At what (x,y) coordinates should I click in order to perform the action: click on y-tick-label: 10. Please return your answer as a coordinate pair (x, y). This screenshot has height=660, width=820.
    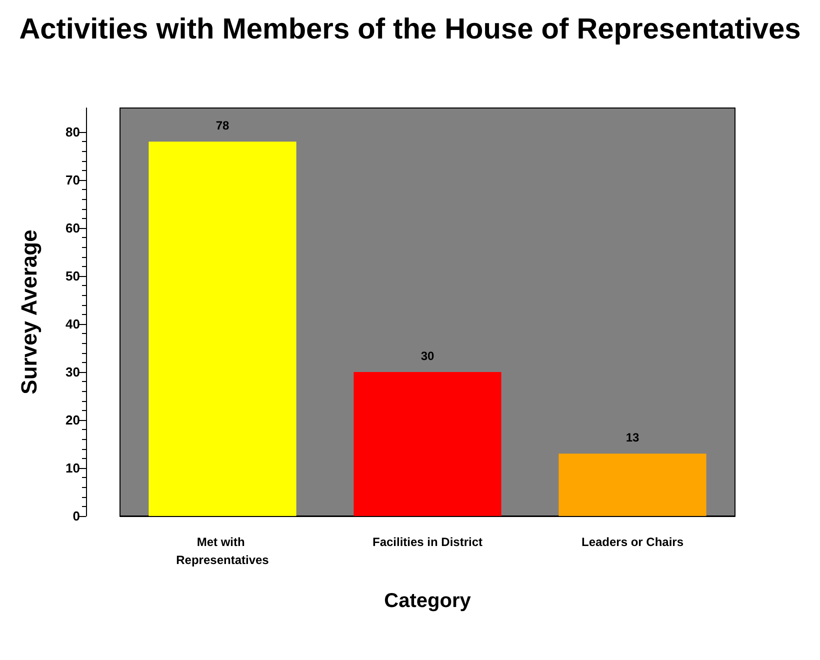
    Looking at the image, I should click on (73, 468).